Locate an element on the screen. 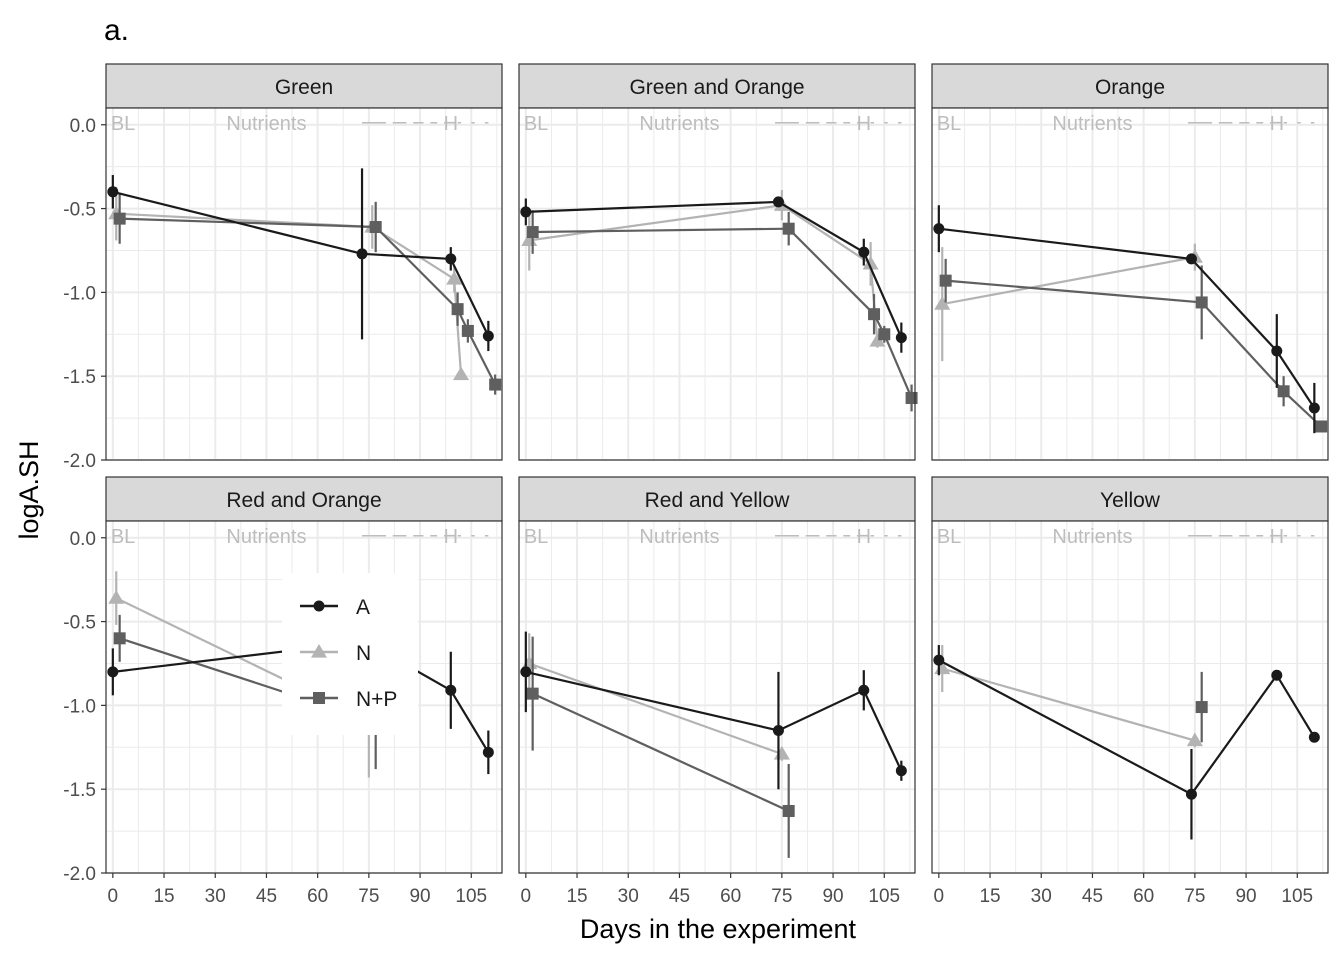 This screenshot has height=965, width=1344. x-tick-label: 45 is located at coordinates (1092, 896).